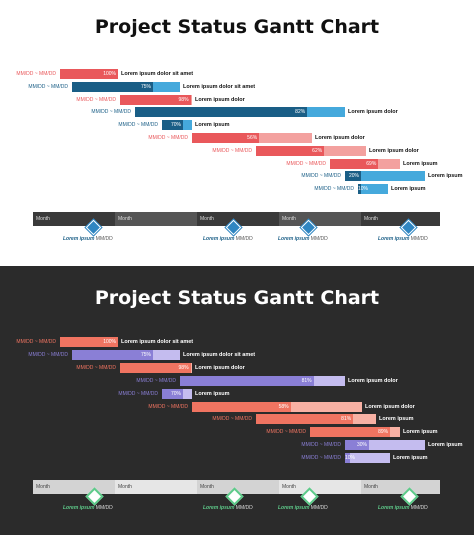  I want to click on task-row: MM/DD ~ MM/DD 98% Lorem ipsum dolor, so click(237, 367).